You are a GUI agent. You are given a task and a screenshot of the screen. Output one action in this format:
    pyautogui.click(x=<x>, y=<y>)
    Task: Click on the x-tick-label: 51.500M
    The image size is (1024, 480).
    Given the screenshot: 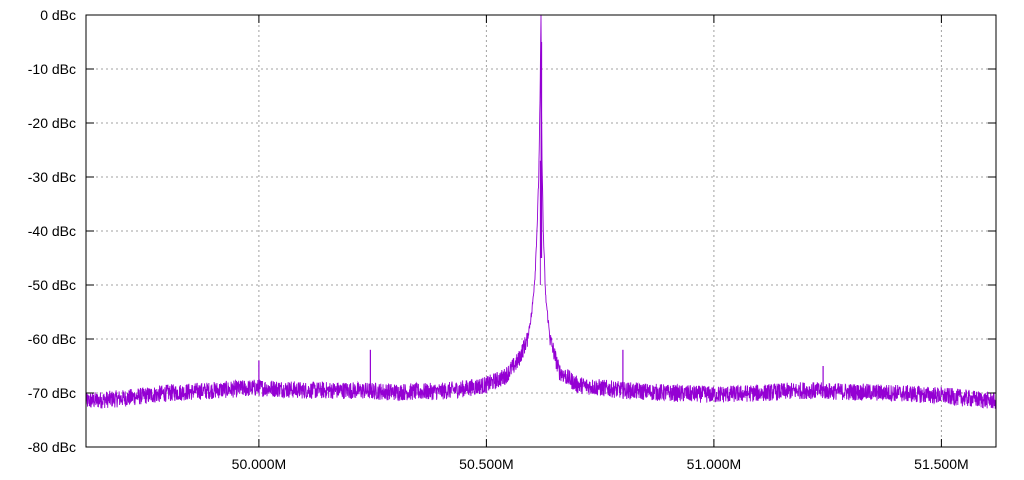 What is the action you would take?
    pyautogui.click(x=941, y=464)
    